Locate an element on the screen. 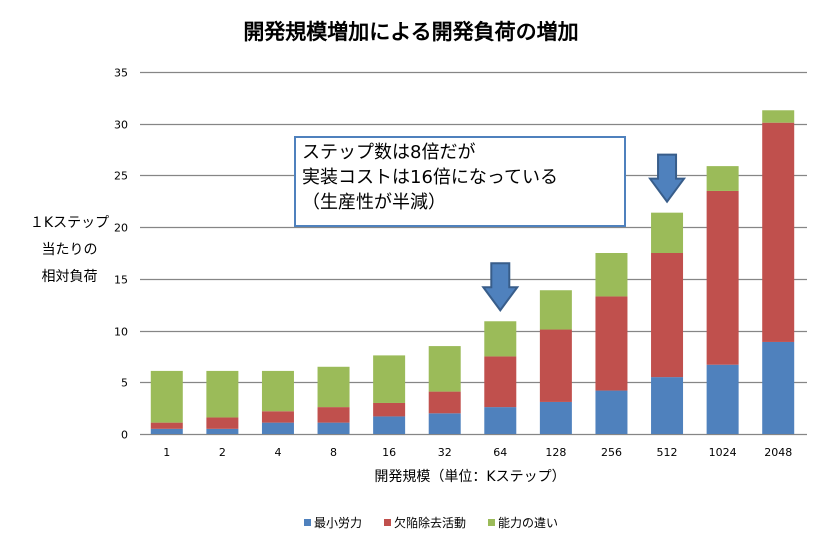 This screenshot has height=544, width=822. x-tick-label: 16 is located at coordinates (389, 452).